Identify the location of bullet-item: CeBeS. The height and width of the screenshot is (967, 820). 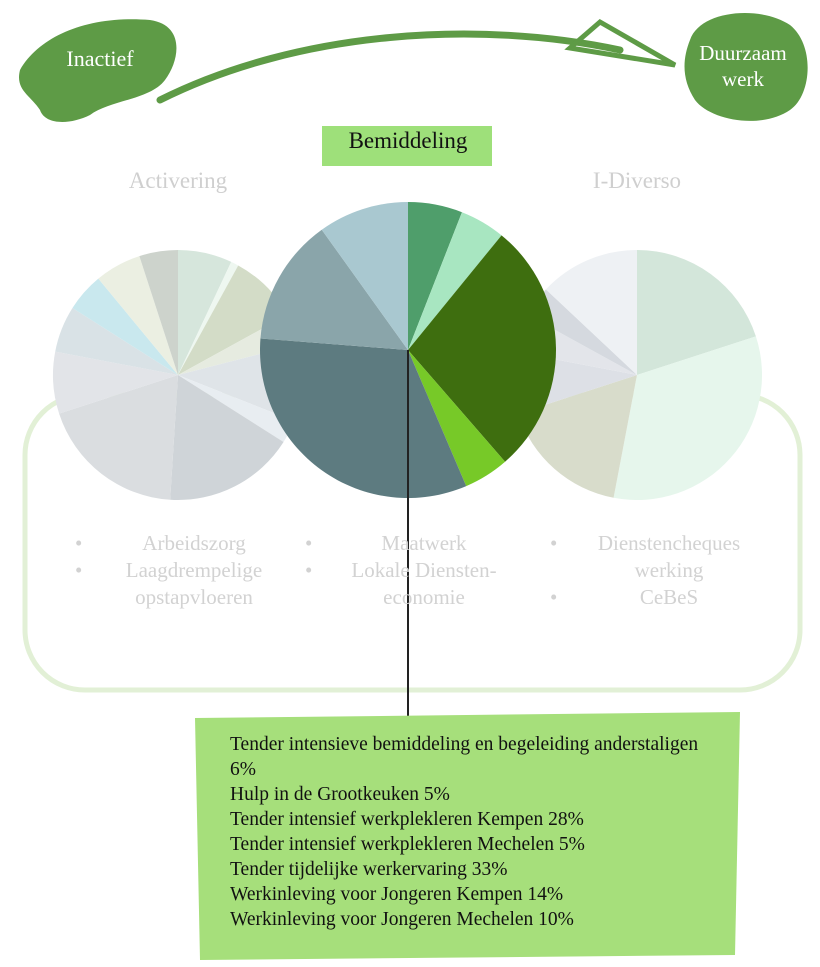
(660, 597).